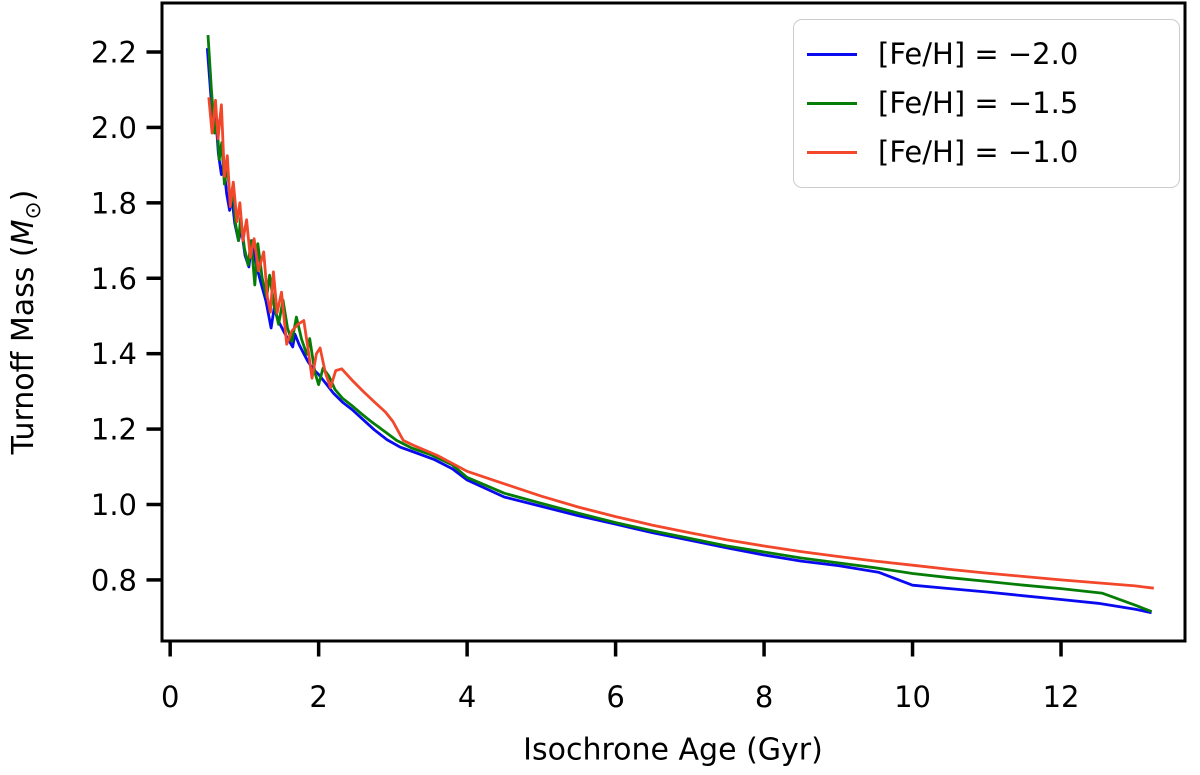  I want to click on y-tick-label: 2.2, so click(114, 53).